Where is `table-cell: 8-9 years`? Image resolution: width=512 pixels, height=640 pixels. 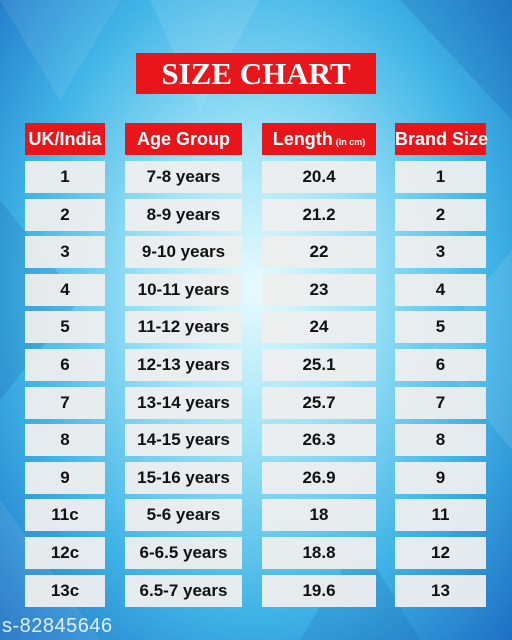 table-cell: 8-9 years is located at coordinates (183, 214).